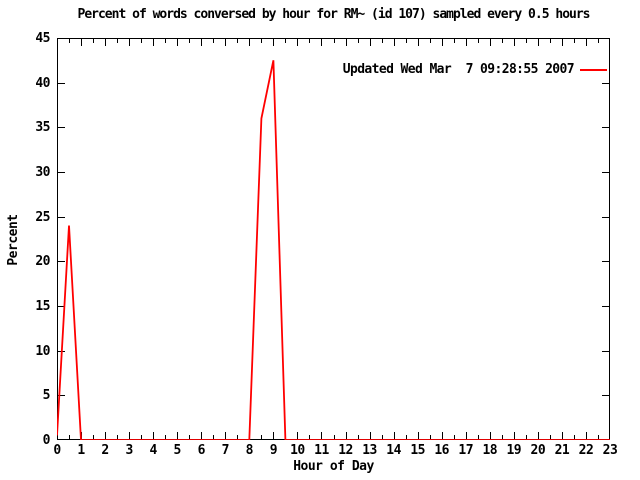 Image resolution: width=640 pixels, height=480 pixels. What do you see at coordinates (333, 466) in the screenshot?
I see `x-axis-title: Hour of Day` at bounding box center [333, 466].